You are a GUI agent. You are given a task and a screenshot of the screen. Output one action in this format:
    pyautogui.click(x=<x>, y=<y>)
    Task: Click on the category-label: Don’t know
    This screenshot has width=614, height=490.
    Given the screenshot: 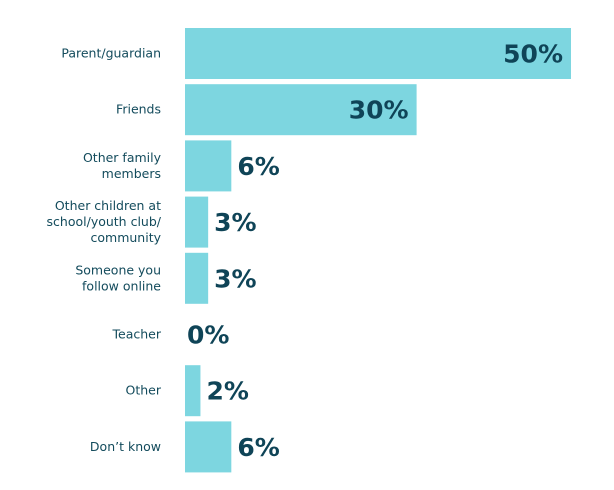 What is the action you would take?
    pyautogui.click(x=125, y=446)
    